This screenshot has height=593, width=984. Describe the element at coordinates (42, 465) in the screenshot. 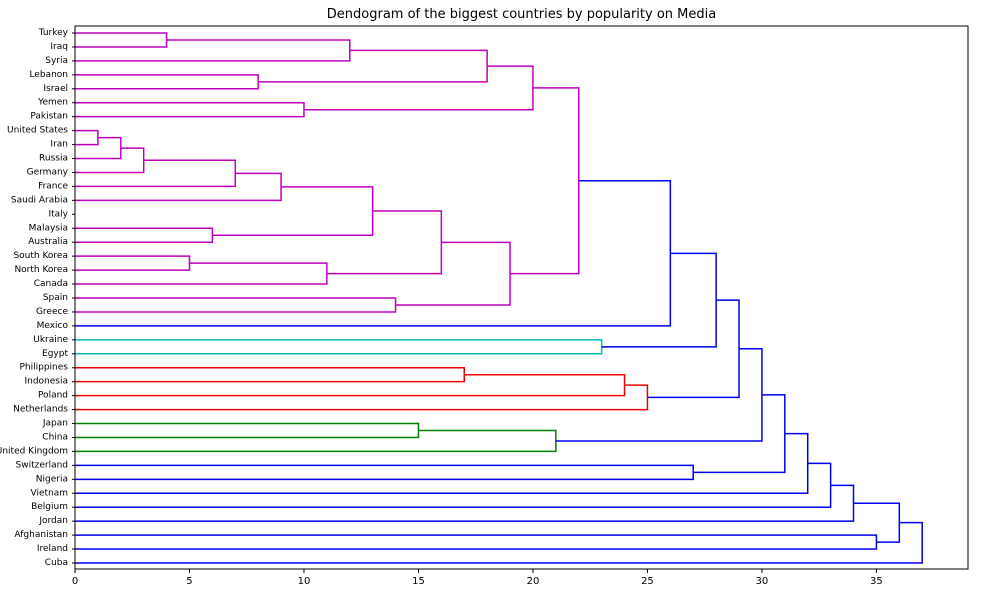

I see `leaf-label: Switzerland` at that location.